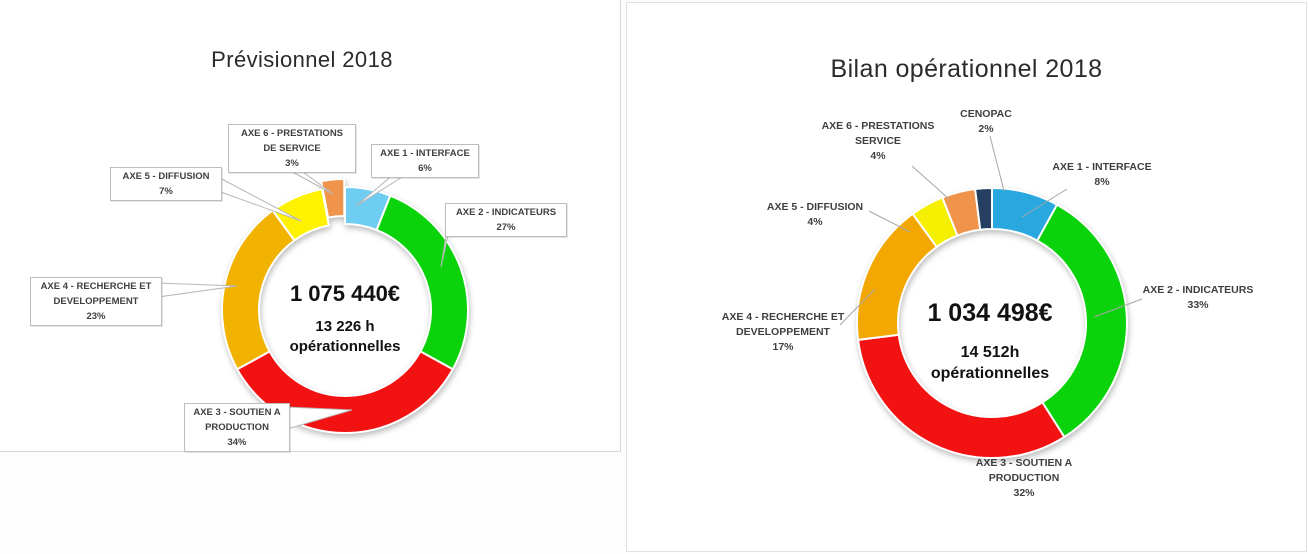 The height and width of the screenshot is (554, 1308). I want to click on donut-slice-axe-6-prestations-service, so click(961, 212).